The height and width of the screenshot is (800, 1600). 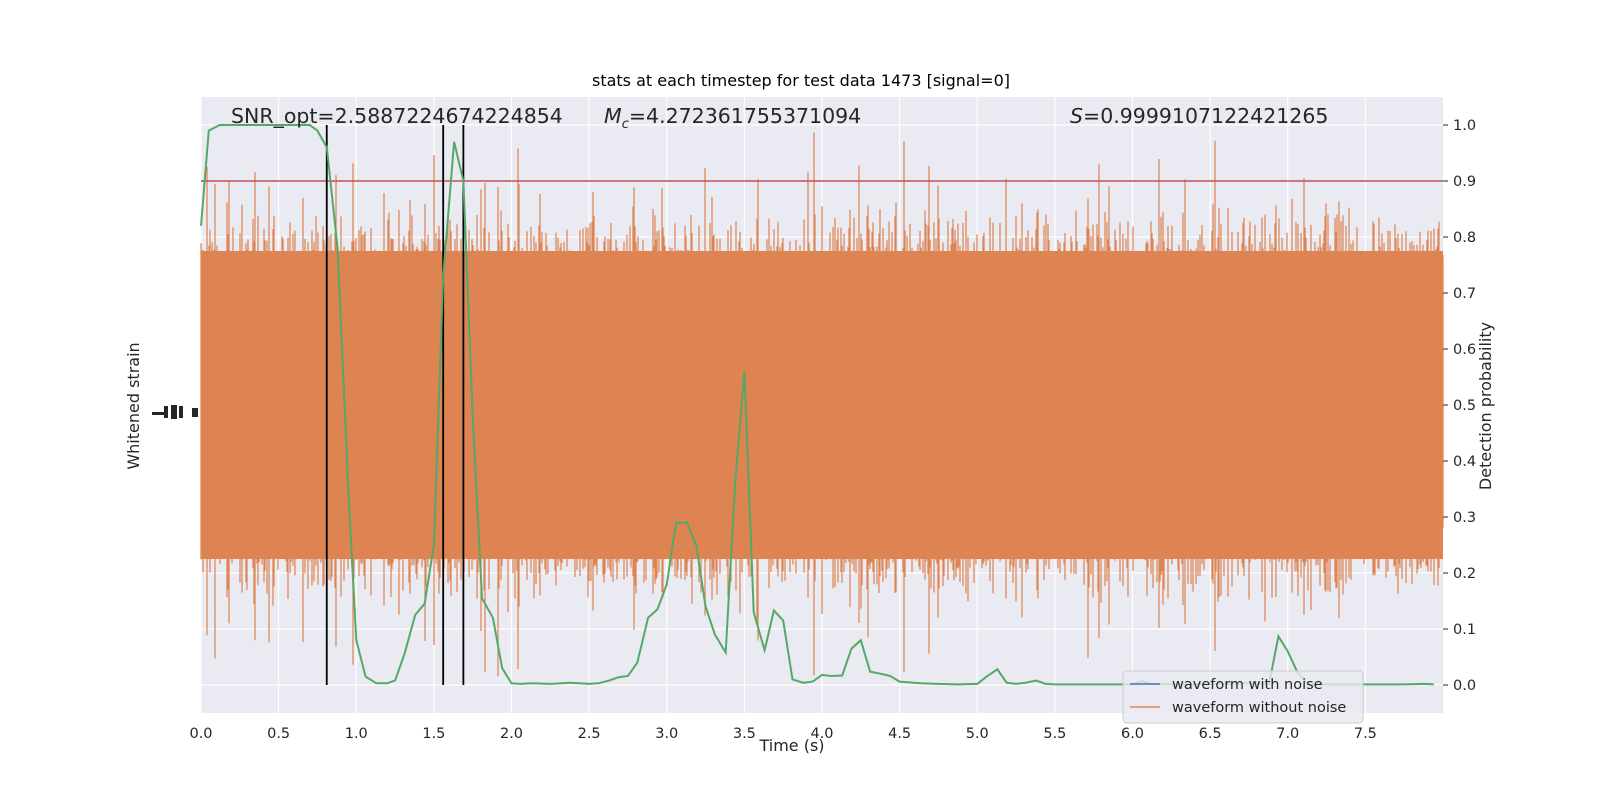 I want to click on vertical-markers, so click(x=395, y=405).